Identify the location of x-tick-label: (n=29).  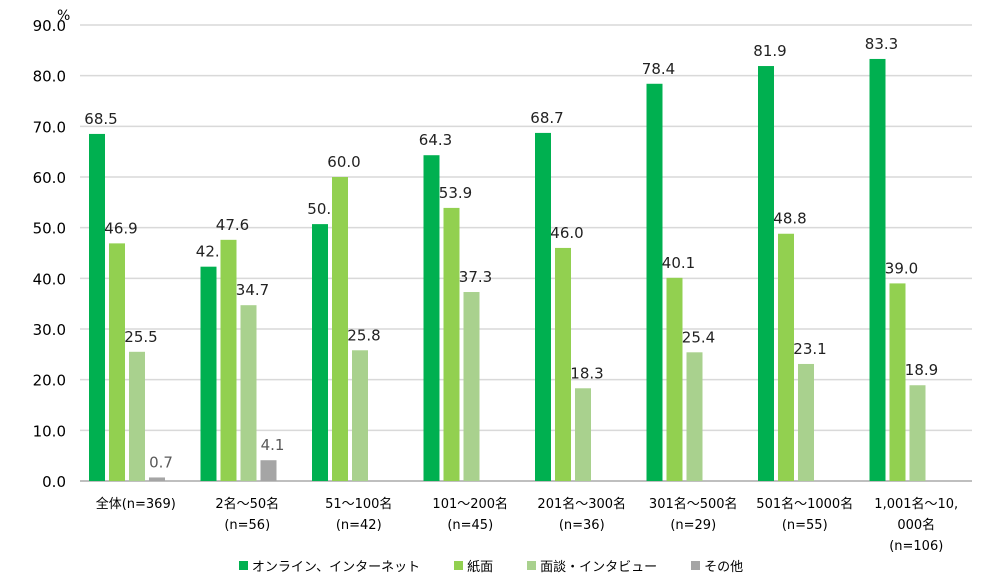
(693, 525).